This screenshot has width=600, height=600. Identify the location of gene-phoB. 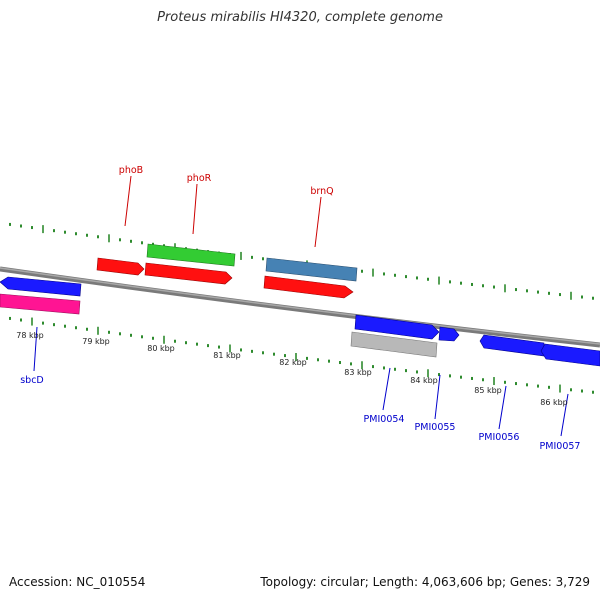
(120, 266).